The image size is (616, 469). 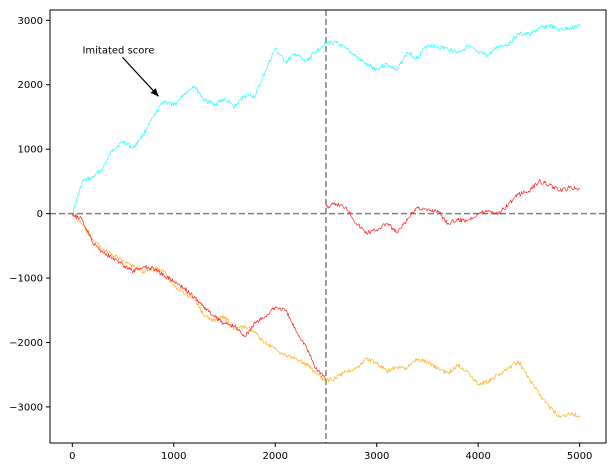 What do you see at coordinates (579, 456) in the screenshot?
I see `x-tick-label: 5000` at bounding box center [579, 456].